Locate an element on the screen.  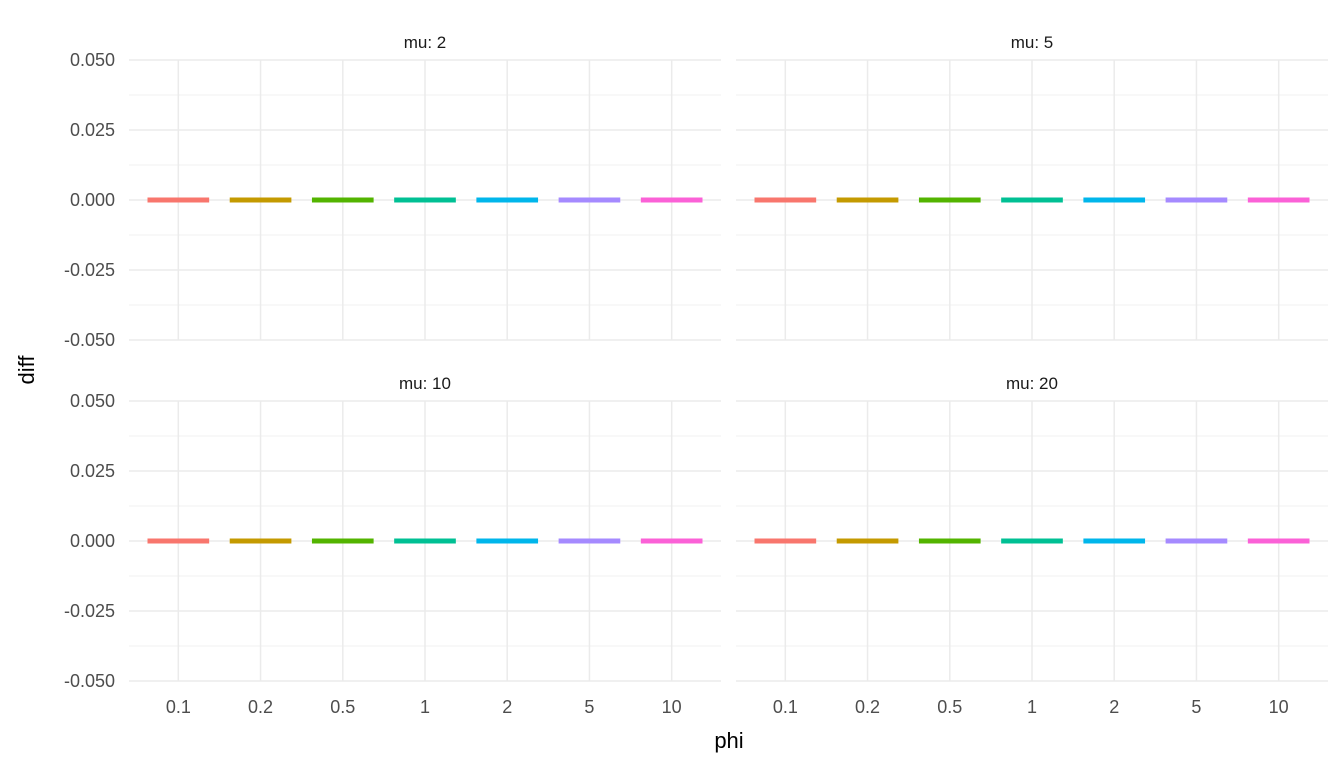
y-axis-title: diff is located at coordinates (26, 370).